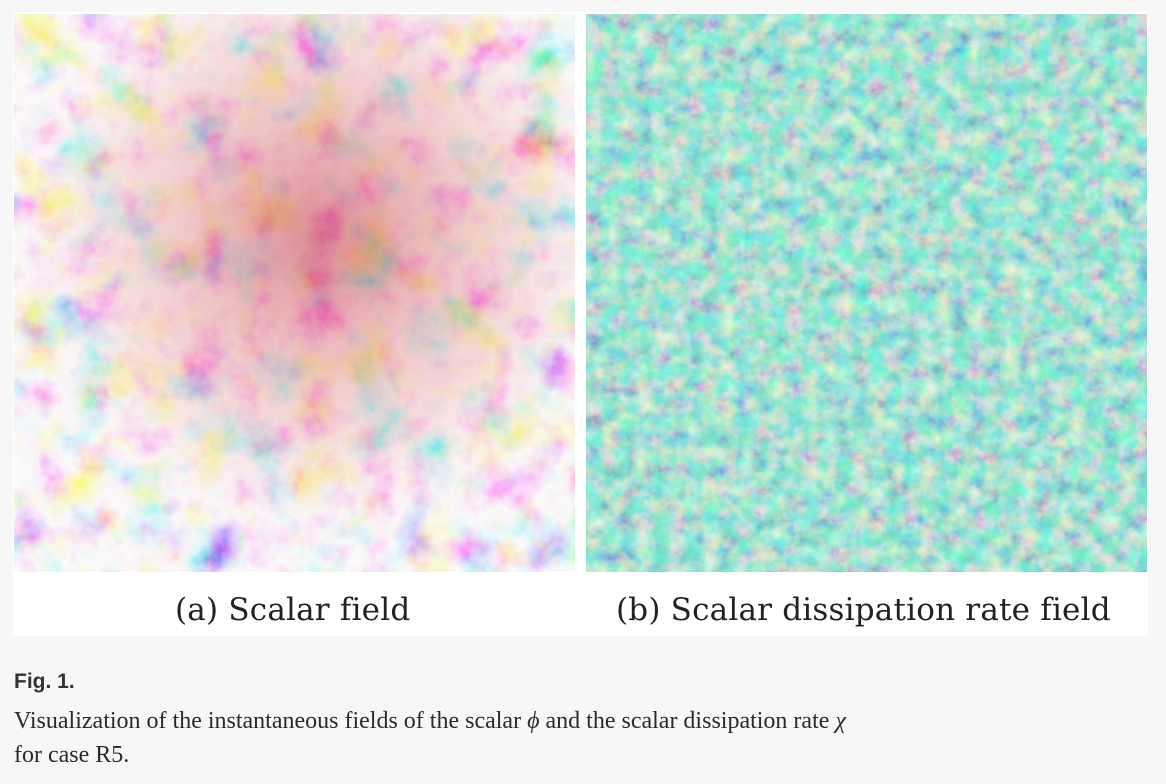 Image resolution: width=1166 pixels, height=784 pixels. Describe the element at coordinates (533, 721) in the screenshot. I see `phi-symbol: ϕ` at that location.